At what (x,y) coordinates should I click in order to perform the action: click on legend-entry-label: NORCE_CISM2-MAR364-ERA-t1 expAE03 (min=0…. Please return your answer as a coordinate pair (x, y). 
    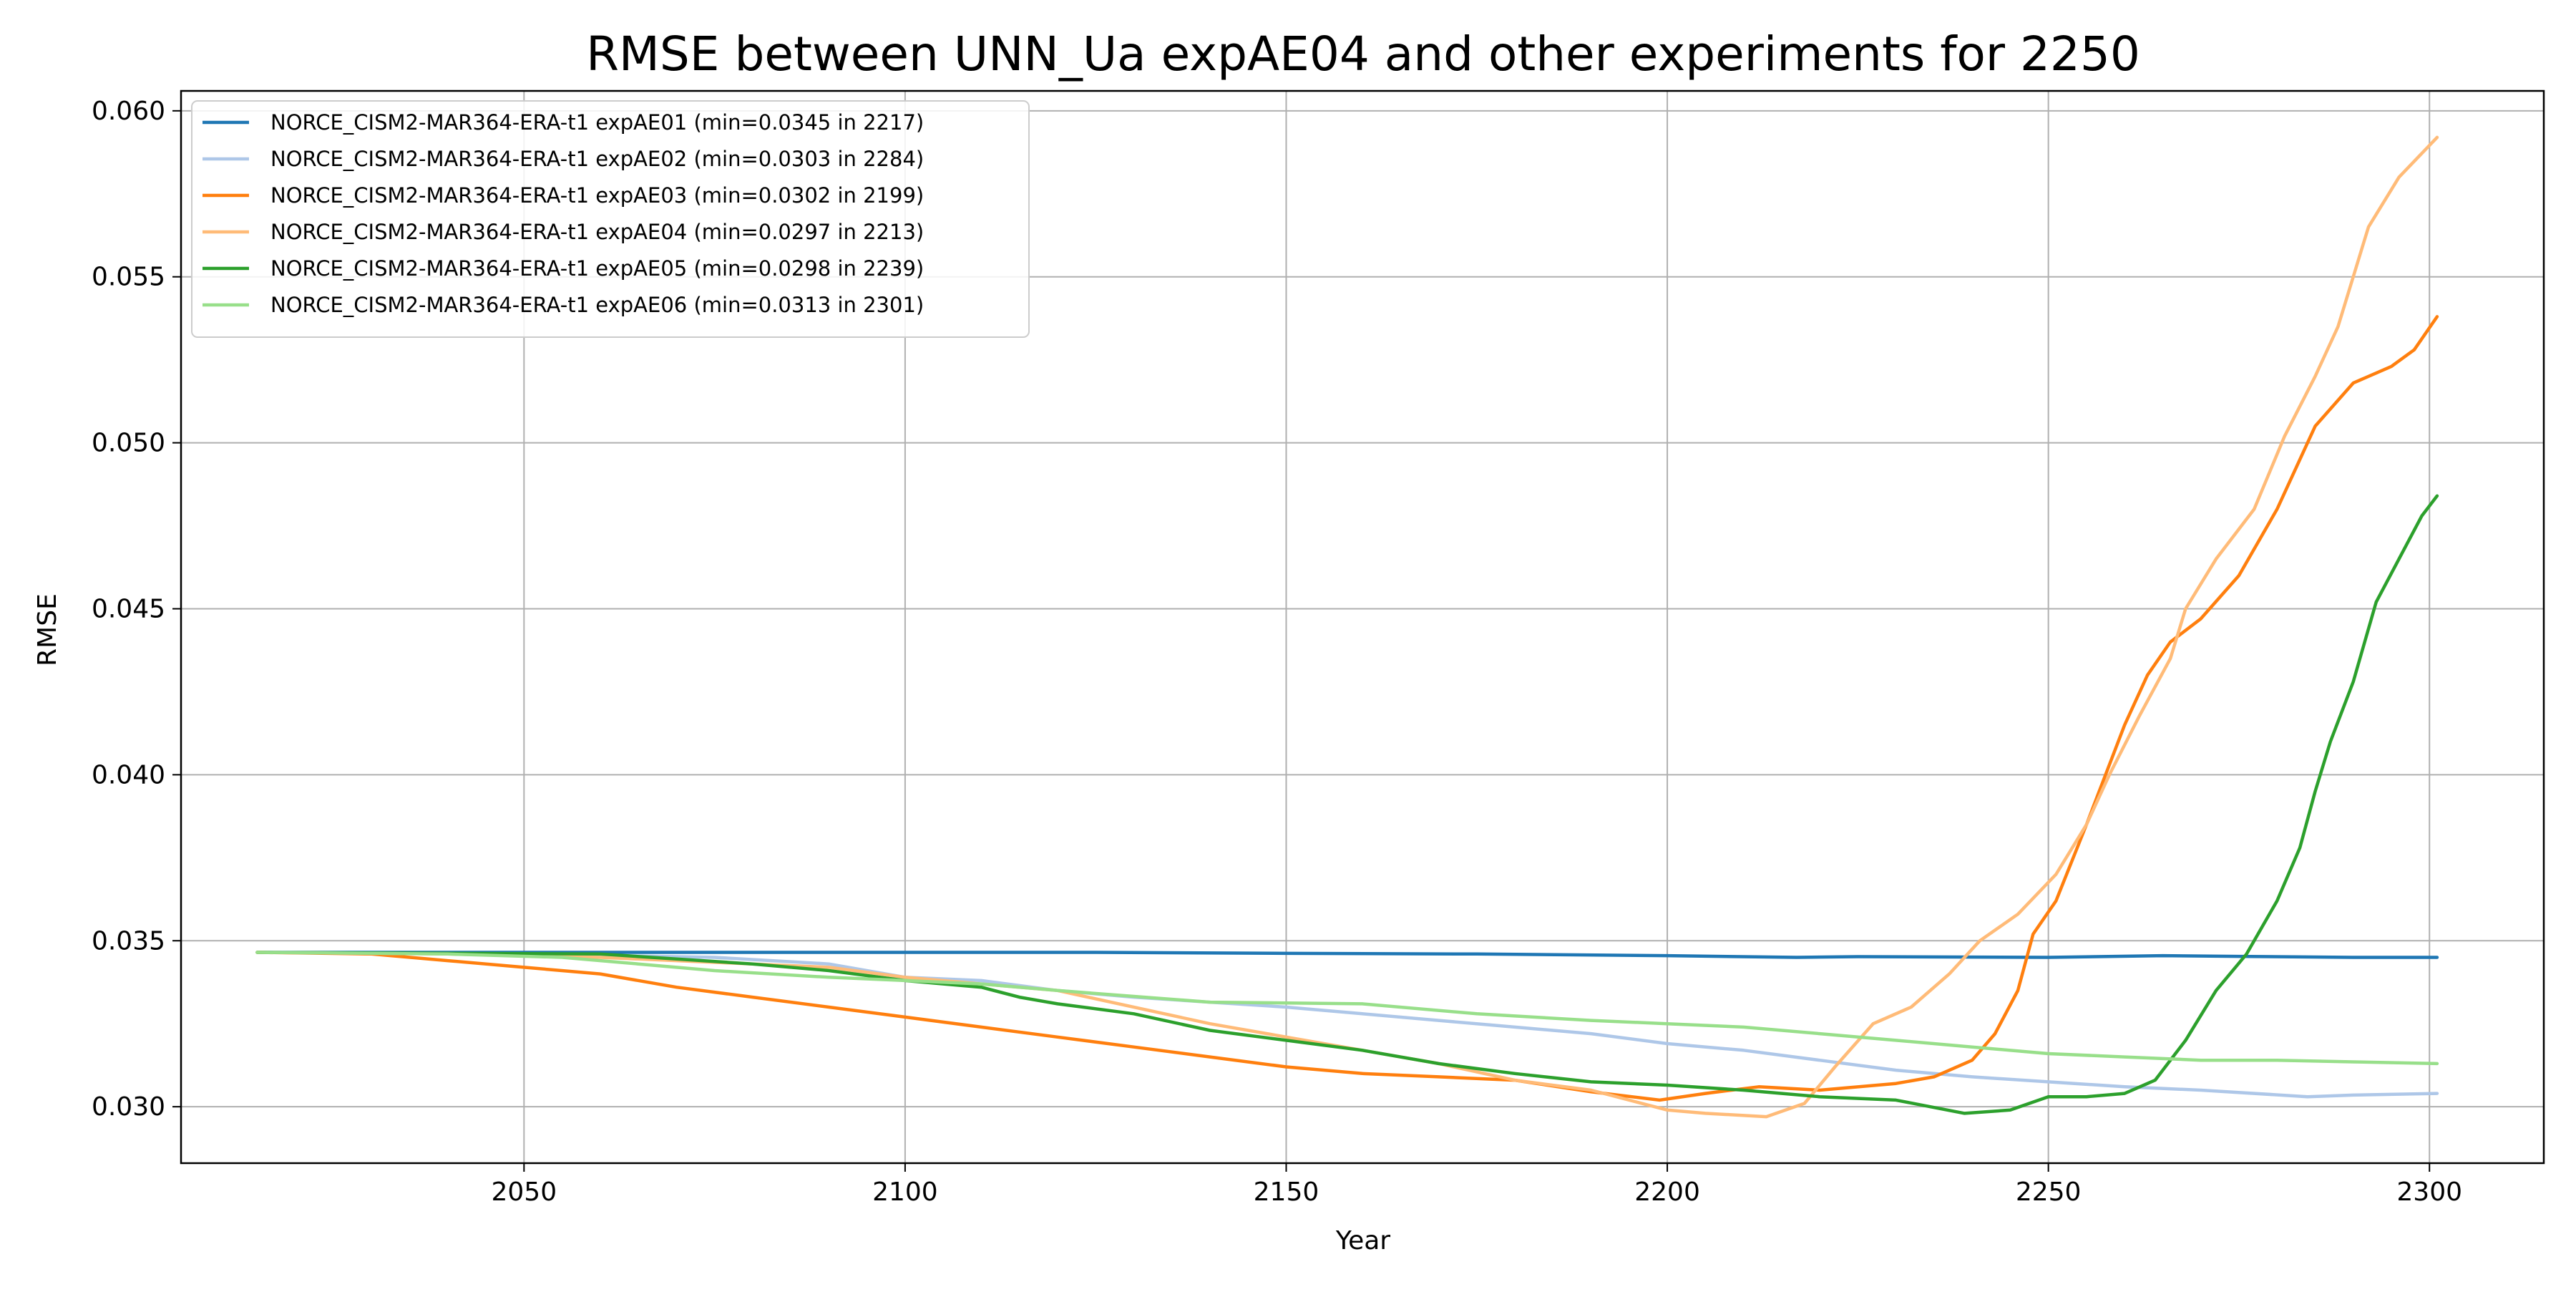
    Looking at the image, I should click on (597, 195).